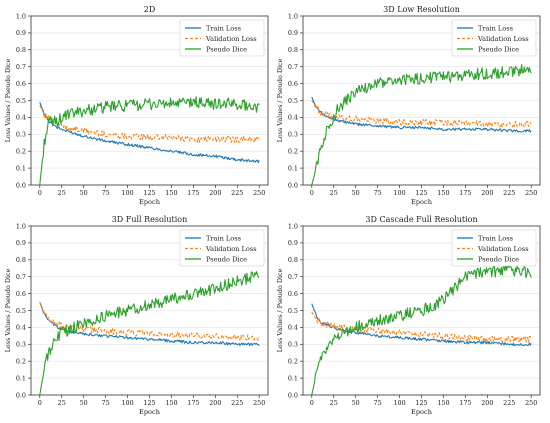 This screenshot has width=550, height=423. What do you see at coordinates (21, 362) in the screenshot?
I see `y-tick-label: 0.2` at bounding box center [21, 362].